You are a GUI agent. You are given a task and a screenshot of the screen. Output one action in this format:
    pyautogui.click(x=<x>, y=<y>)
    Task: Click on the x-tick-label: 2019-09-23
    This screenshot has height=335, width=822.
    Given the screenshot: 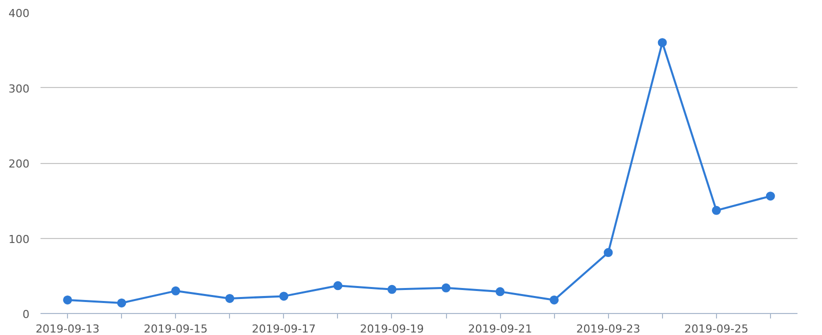 What is the action you would take?
    pyautogui.click(x=608, y=328)
    